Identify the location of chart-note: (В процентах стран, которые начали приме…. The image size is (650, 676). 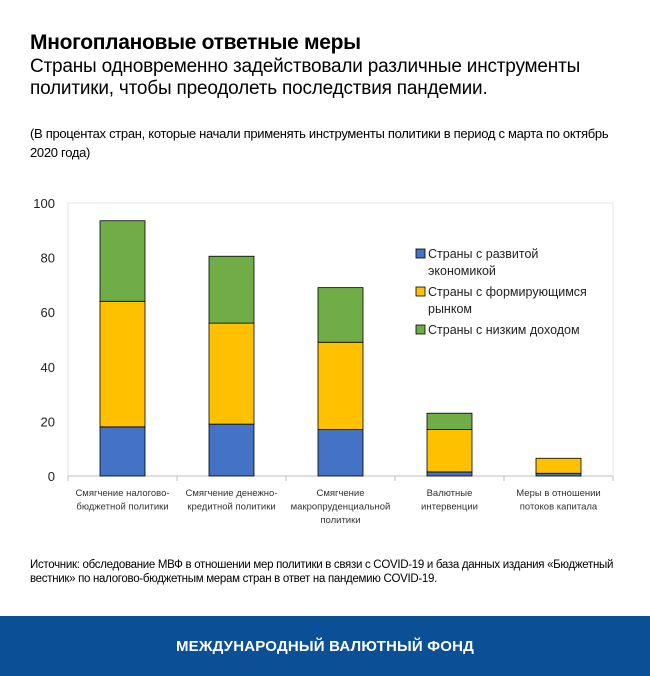
(319, 143).